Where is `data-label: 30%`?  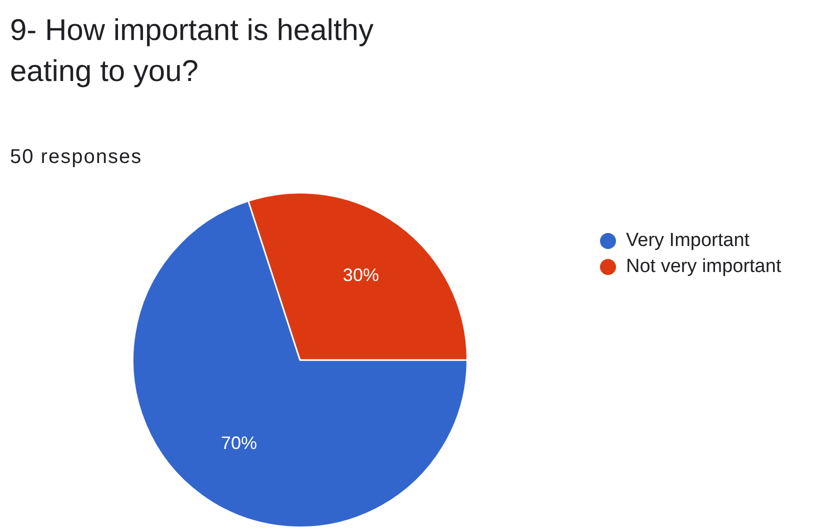 data-label: 30% is located at coordinates (360, 275).